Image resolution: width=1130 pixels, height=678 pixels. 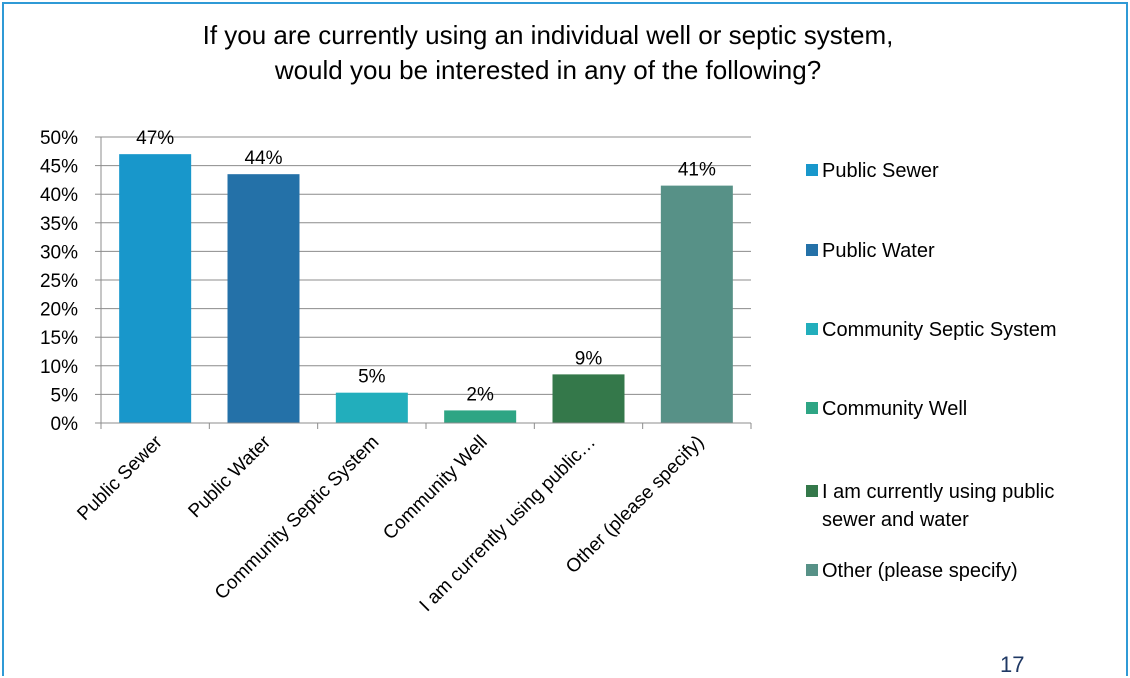 What do you see at coordinates (155, 138) in the screenshot?
I see `data-label: 47%` at bounding box center [155, 138].